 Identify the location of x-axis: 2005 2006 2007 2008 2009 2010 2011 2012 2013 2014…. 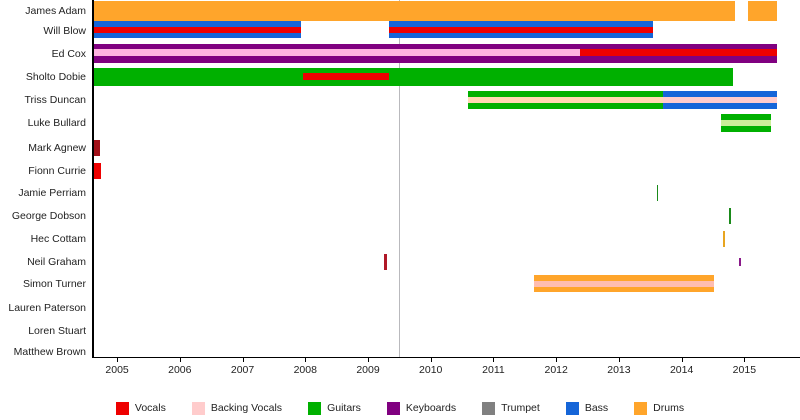
(446, 370).